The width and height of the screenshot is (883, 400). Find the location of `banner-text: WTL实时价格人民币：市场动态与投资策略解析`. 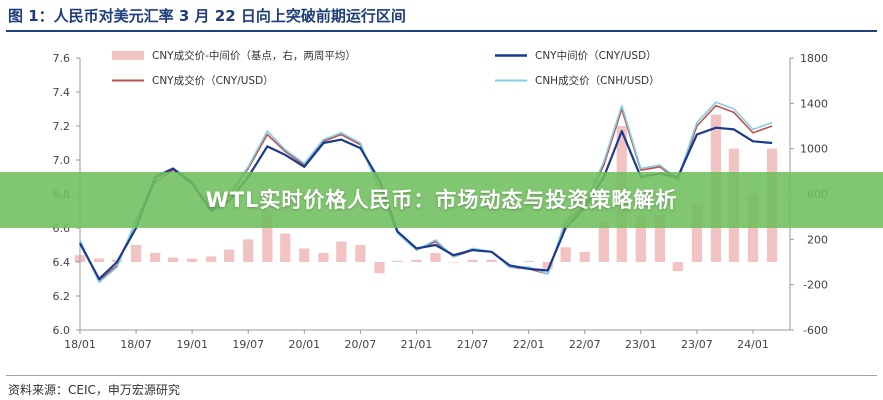

banner-text: WTL实时价格人民币：市场动态与投资策略解析 is located at coordinates (441, 200).